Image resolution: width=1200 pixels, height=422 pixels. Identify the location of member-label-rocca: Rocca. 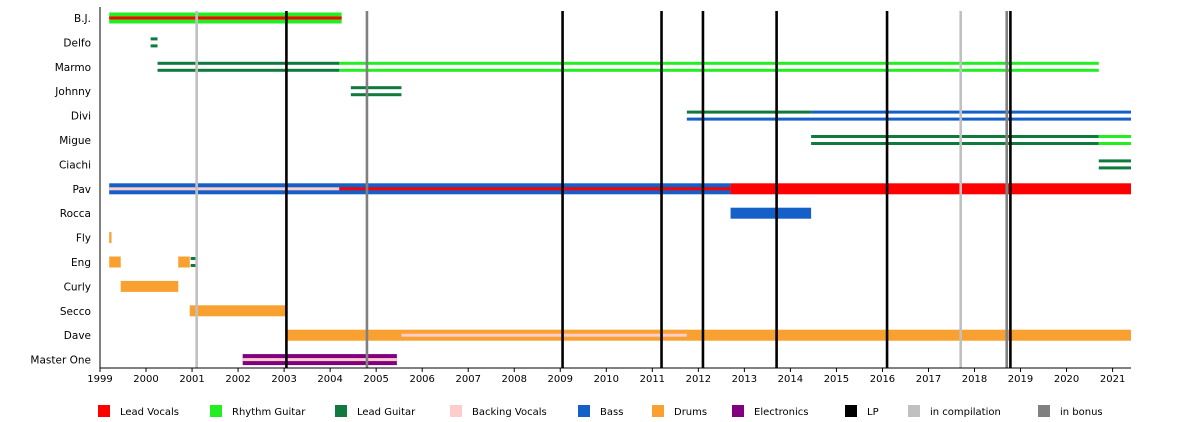
(75, 214).